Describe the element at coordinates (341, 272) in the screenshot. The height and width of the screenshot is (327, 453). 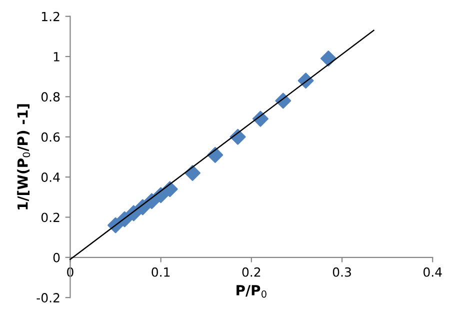
I see `x-tick-label: 0.3` at that location.